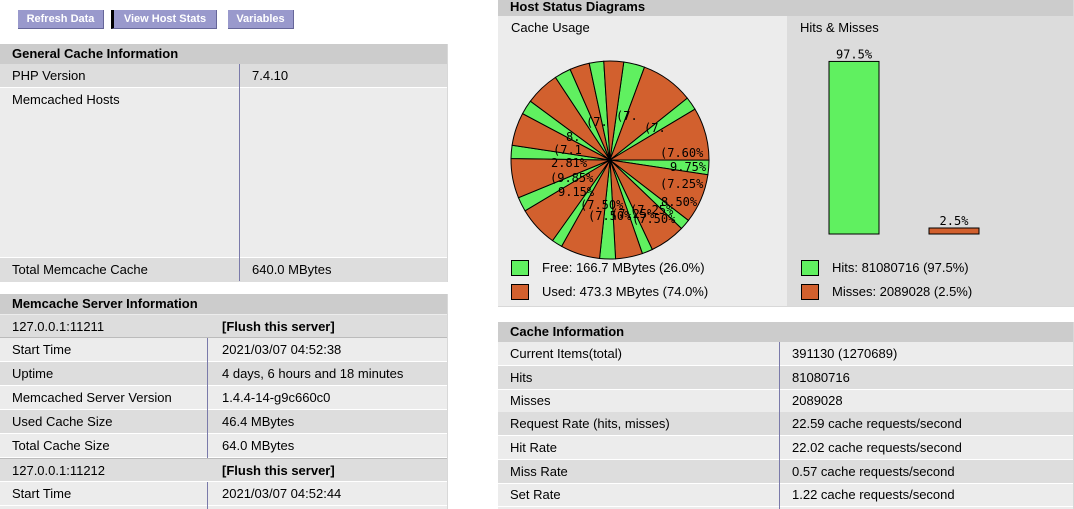 Image resolution: width=1074 pixels, height=509 pixels. I want to click on misses-legend-swatch, so click(810, 292).